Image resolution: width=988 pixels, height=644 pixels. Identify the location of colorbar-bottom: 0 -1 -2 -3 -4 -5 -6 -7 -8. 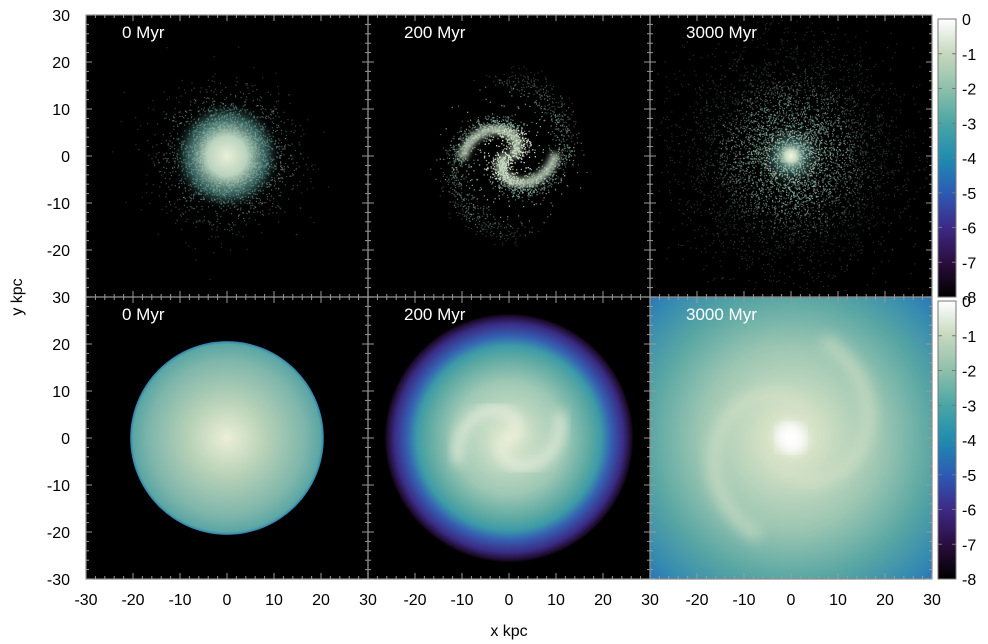
(956, 441).